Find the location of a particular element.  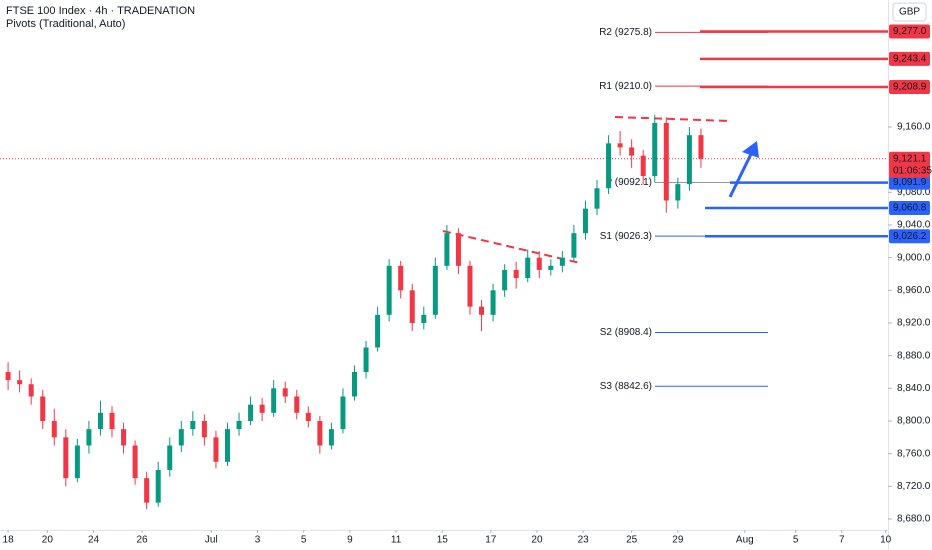

price-label: 9,277.0 is located at coordinates (910, 31).